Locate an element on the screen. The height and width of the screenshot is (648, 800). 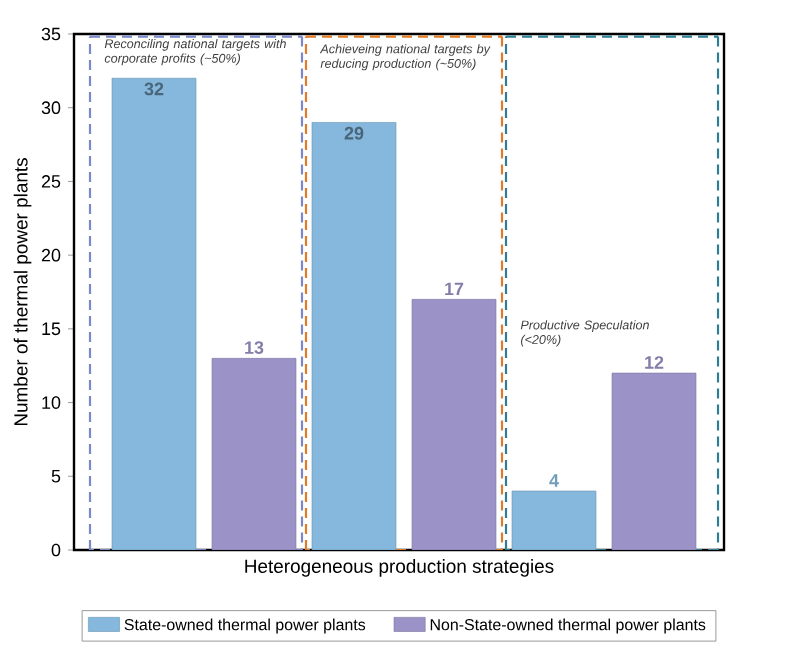
y-tick-label: 35 is located at coordinates (51, 34).